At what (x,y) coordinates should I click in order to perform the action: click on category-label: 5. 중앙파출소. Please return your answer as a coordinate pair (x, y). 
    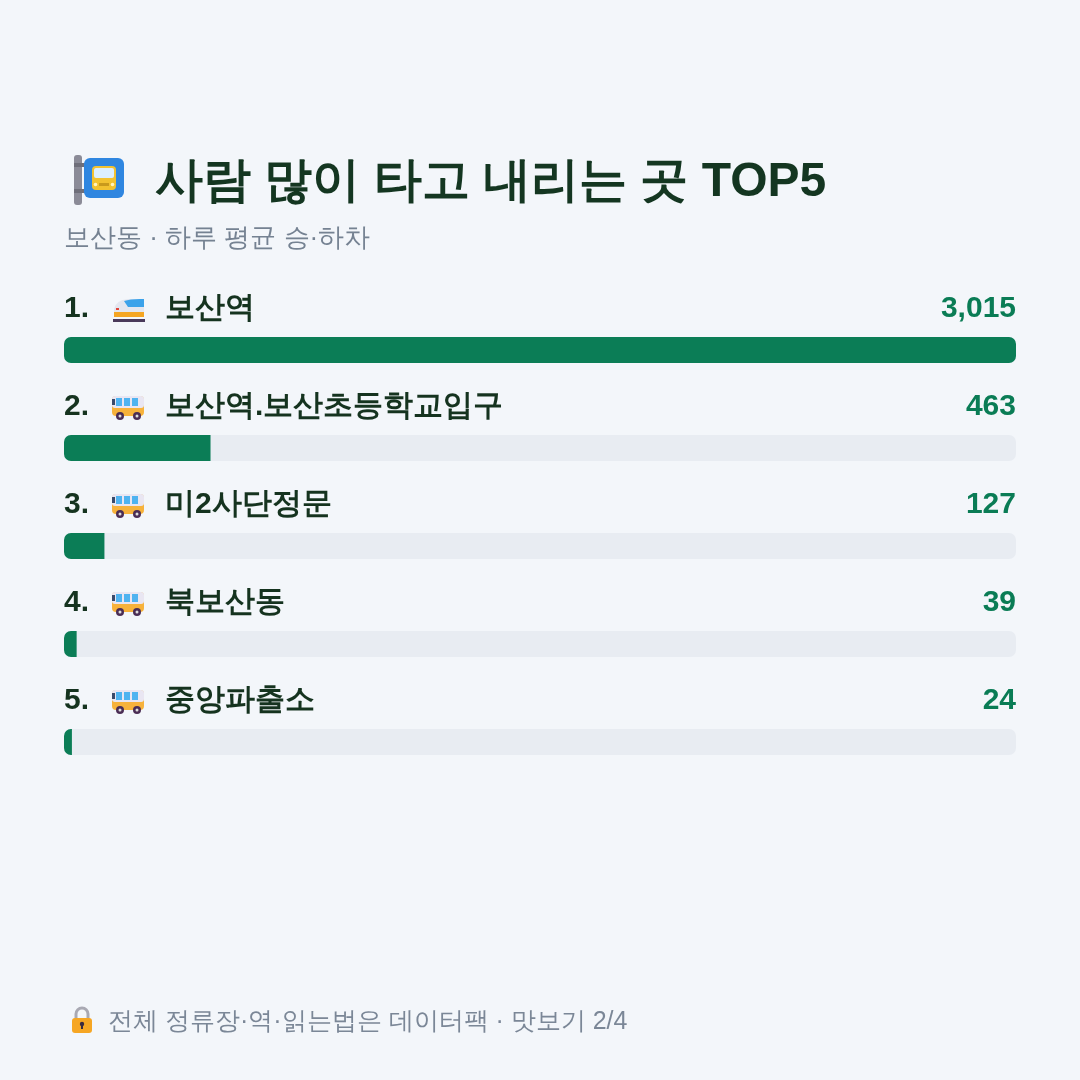
    Looking at the image, I should click on (189, 699).